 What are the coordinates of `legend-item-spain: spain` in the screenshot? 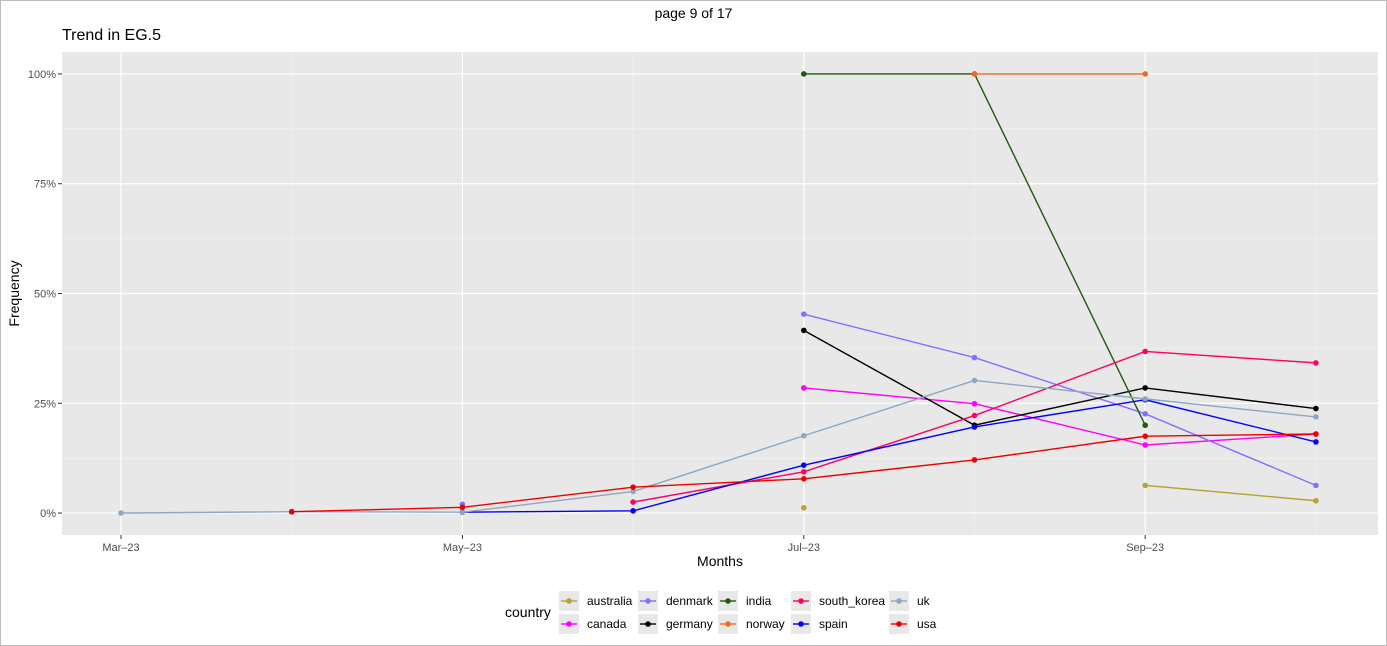 It's located at (819, 624).